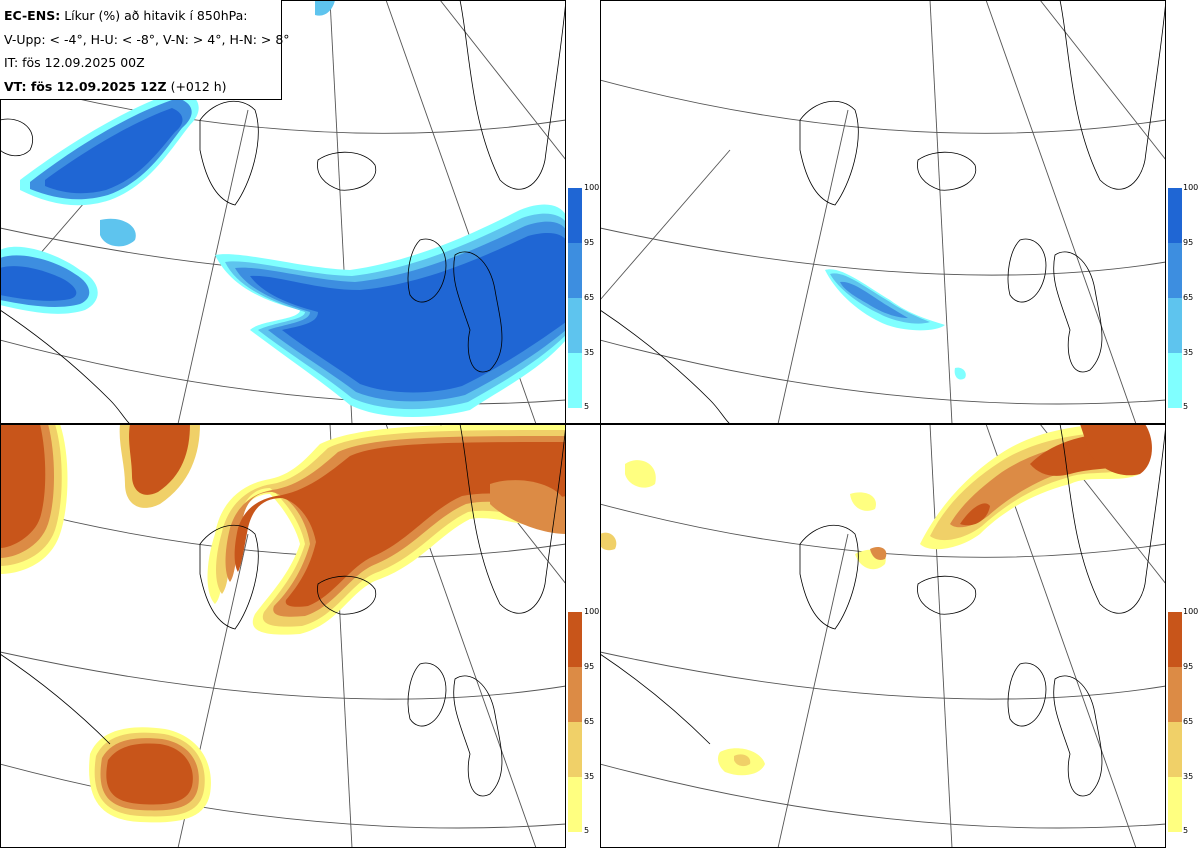 This screenshot has width=1200, height=848. I want to click on valid-time: VT: fös 12.09.2025 12Z, so click(85, 86).